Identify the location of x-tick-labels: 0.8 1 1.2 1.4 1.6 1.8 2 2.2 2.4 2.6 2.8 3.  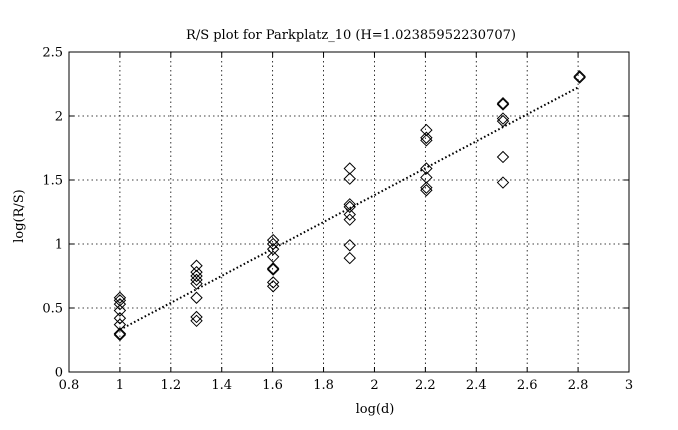
(346, 385).